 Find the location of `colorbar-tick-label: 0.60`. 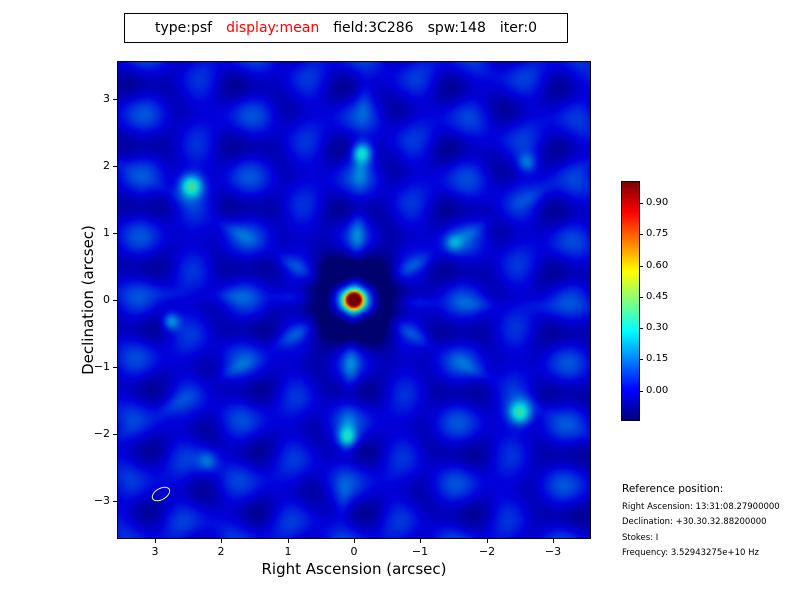

colorbar-tick-label: 0.60 is located at coordinates (657, 265).